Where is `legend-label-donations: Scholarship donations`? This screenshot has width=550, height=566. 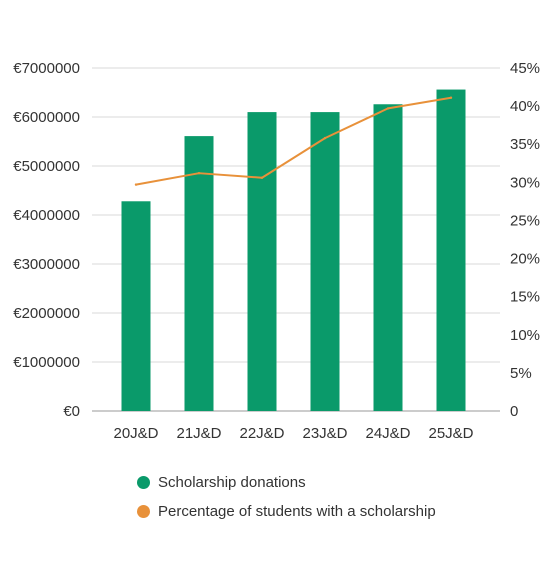 legend-label-donations: Scholarship donations is located at coordinates (232, 482).